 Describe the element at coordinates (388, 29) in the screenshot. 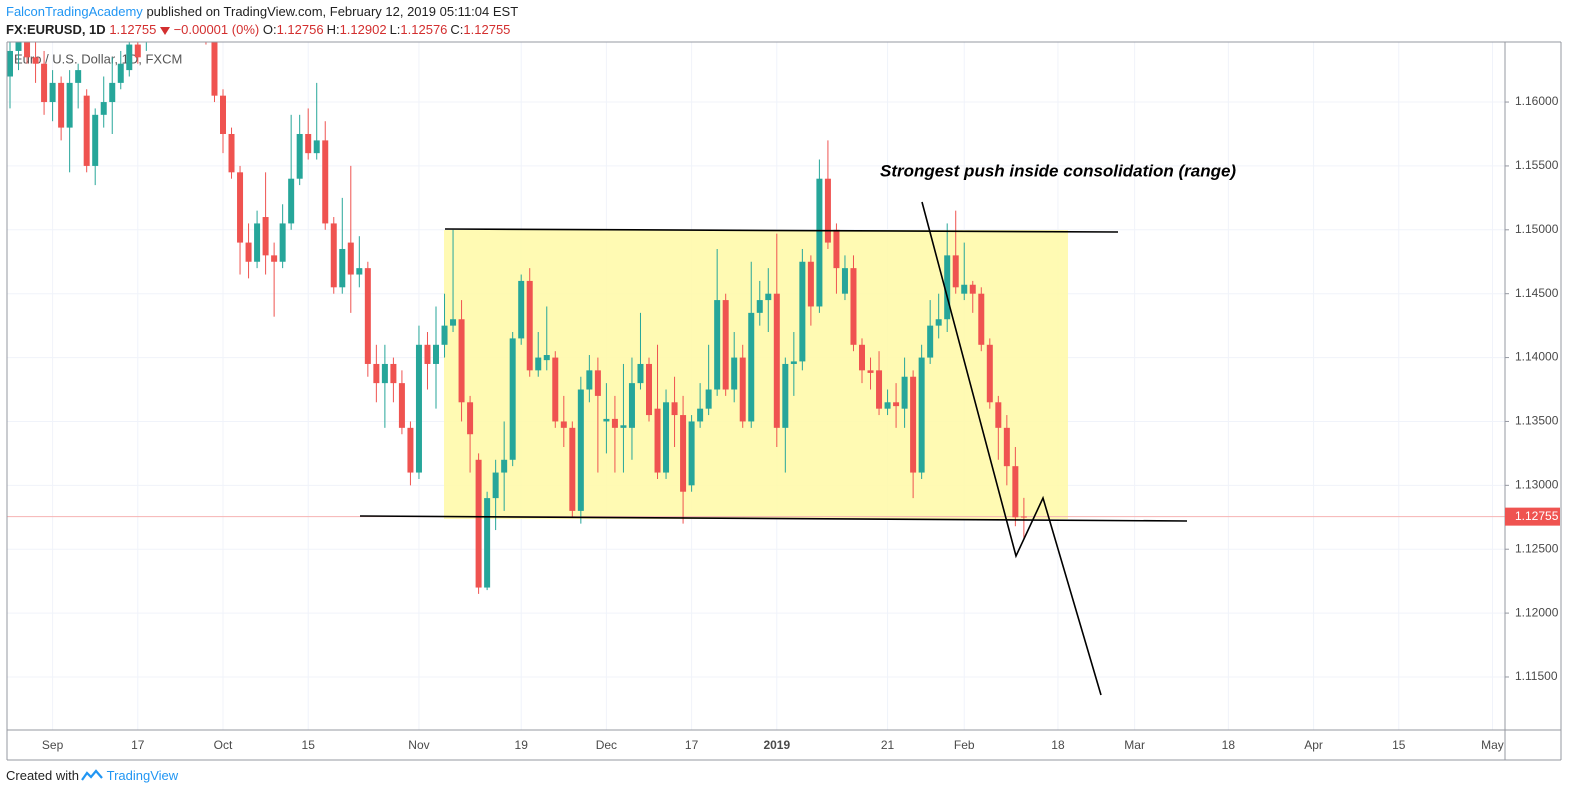

I see `ohlc: O:1.12756 H:1.12902 L:1.12576 C:1.12755` at that location.